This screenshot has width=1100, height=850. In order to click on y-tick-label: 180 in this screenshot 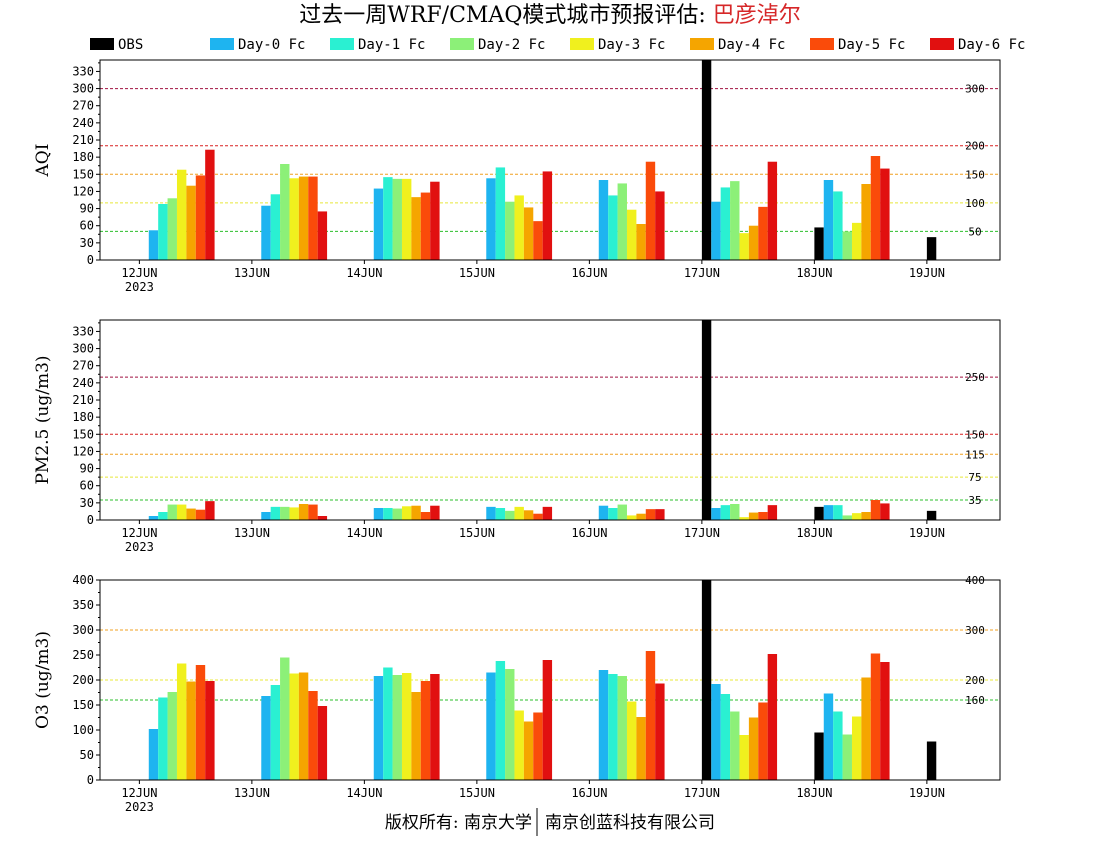, I will do `click(83, 157)`.